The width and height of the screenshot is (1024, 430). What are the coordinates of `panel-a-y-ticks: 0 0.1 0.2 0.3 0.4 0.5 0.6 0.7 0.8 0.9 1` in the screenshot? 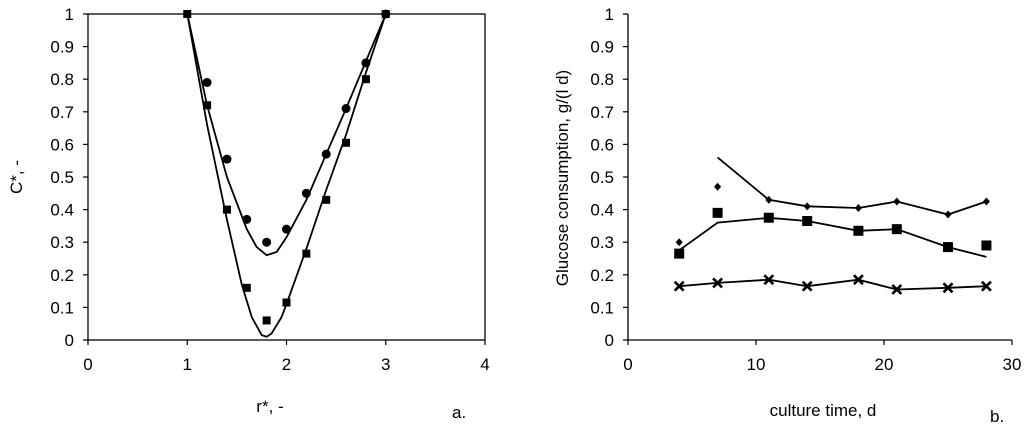 It's located at (69, 177).